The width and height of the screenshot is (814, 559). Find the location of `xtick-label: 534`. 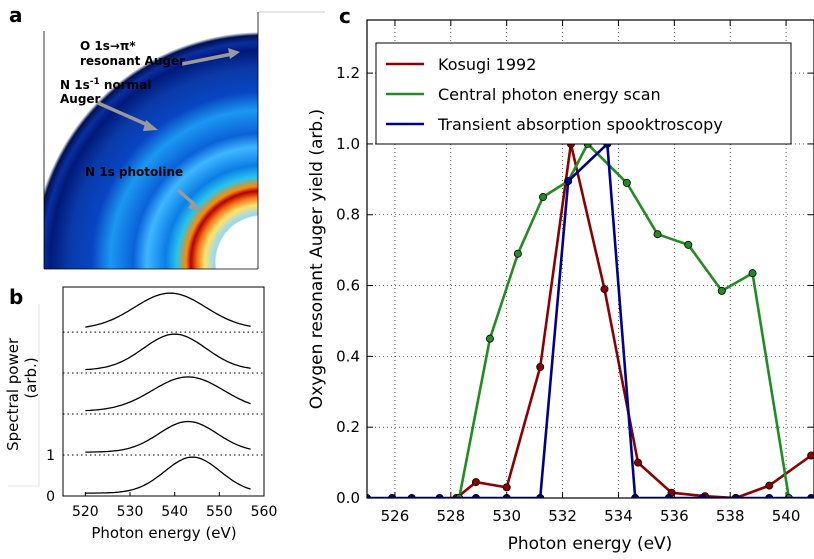

xtick-label: 534 is located at coordinates (618, 516).